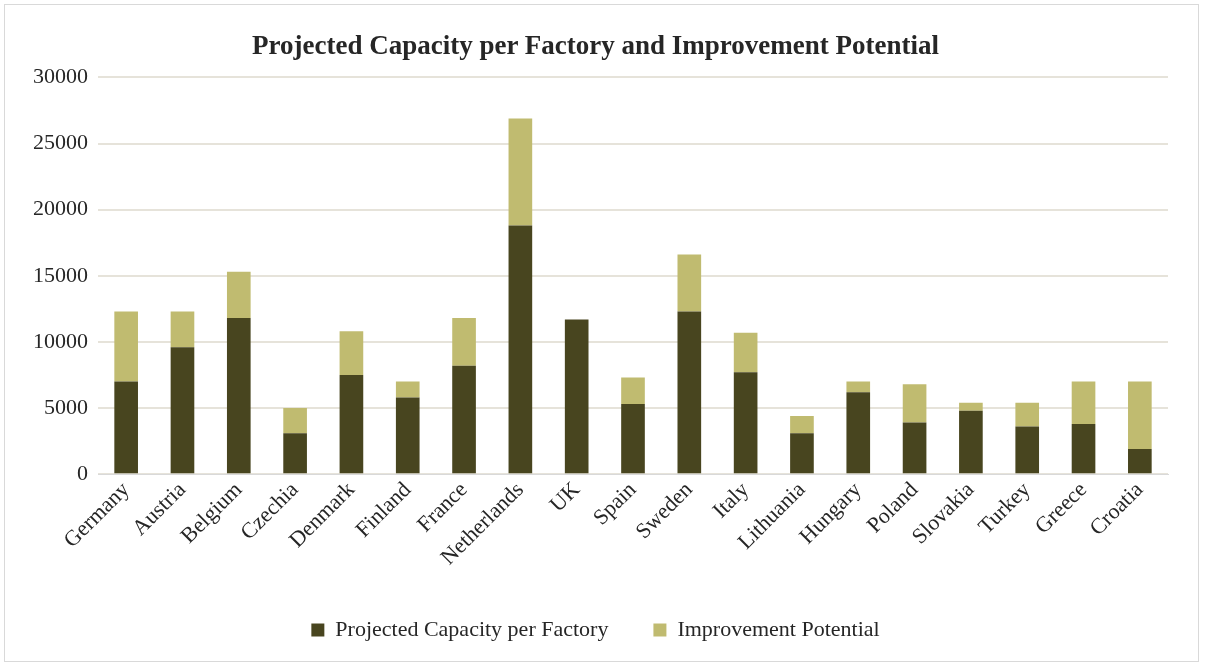 This screenshot has height=668, width=1205. Describe the element at coordinates (472, 628) in the screenshot. I see `legend-label: Projected Capacity per Factory` at that location.